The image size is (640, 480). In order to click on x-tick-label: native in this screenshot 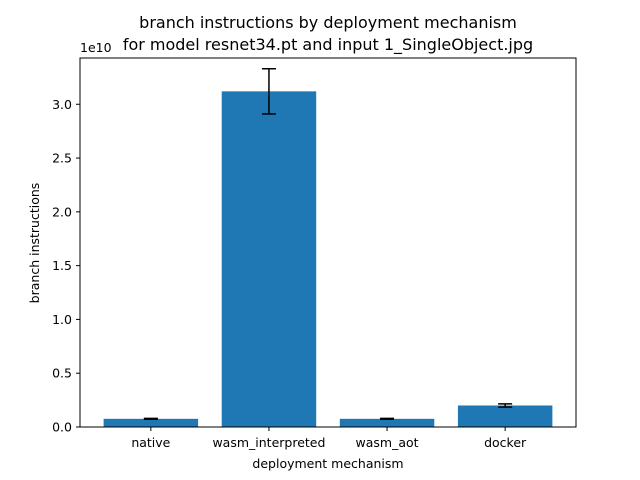, I will do `click(150, 442)`.